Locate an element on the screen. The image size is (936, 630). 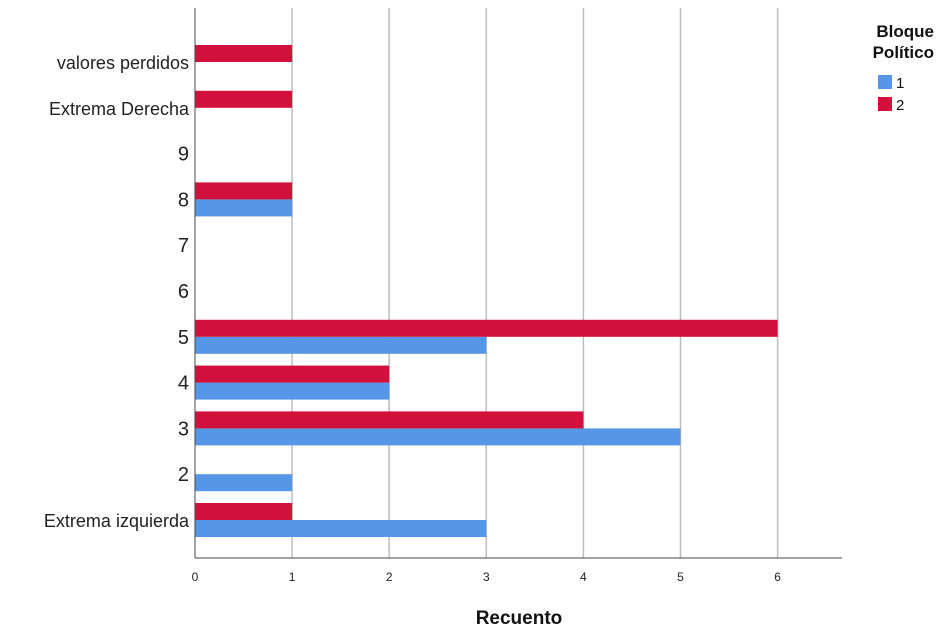
legend-label: 1 is located at coordinates (900, 83).